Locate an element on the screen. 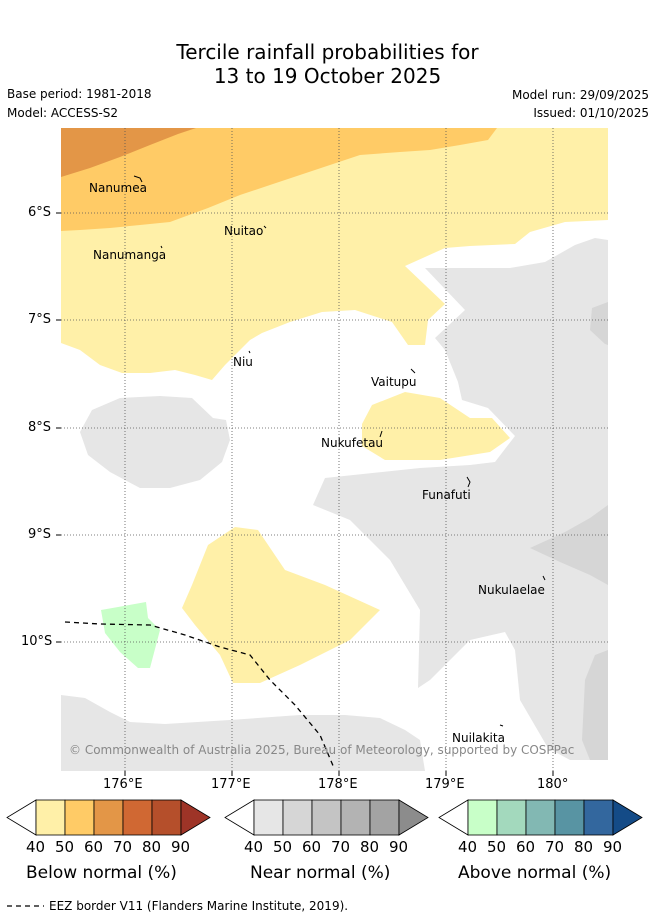 The width and height of the screenshot is (655, 919). place-nanumanga: Nanumanga is located at coordinates (130, 255).